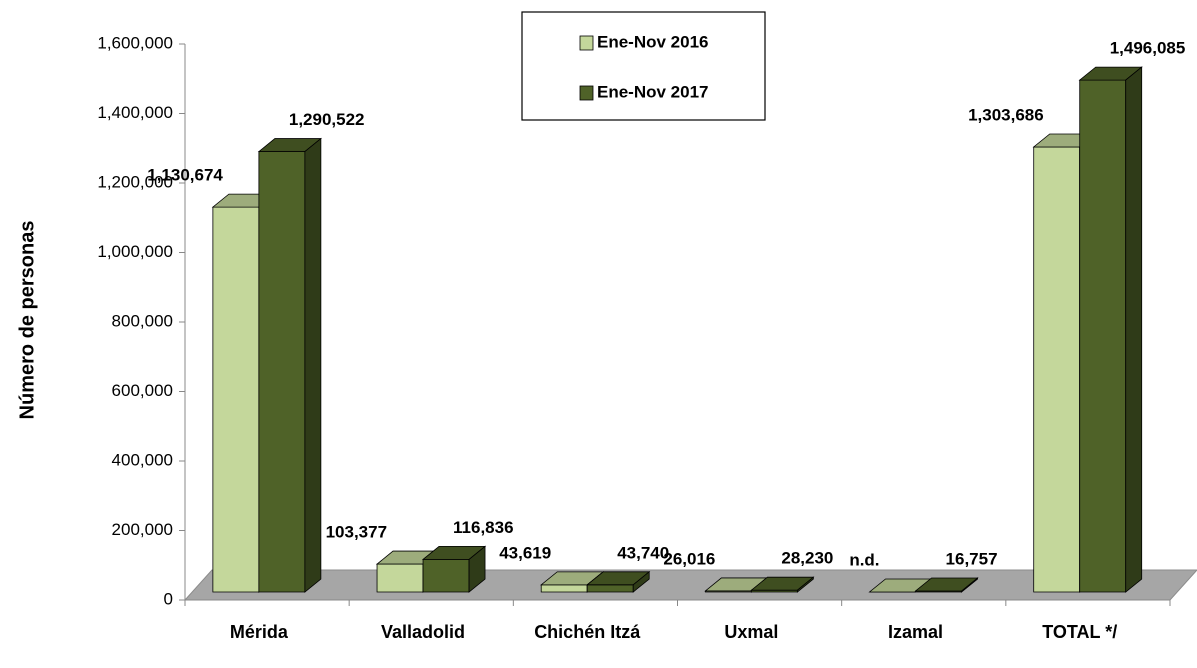 The width and height of the screenshot is (1197, 668). What do you see at coordinates (423, 632) in the screenshot?
I see `x-tick-label: Valladolid` at bounding box center [423, 632].